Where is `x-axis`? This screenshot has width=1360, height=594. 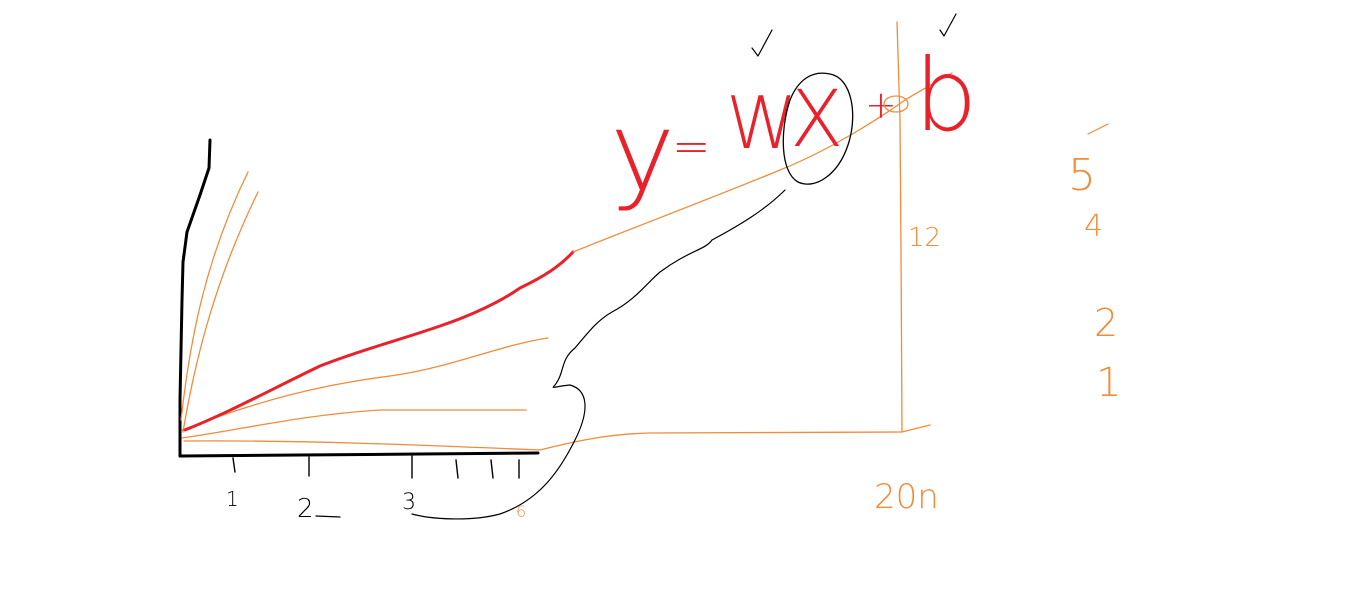
x-axis is located at coordinates (359, 454).